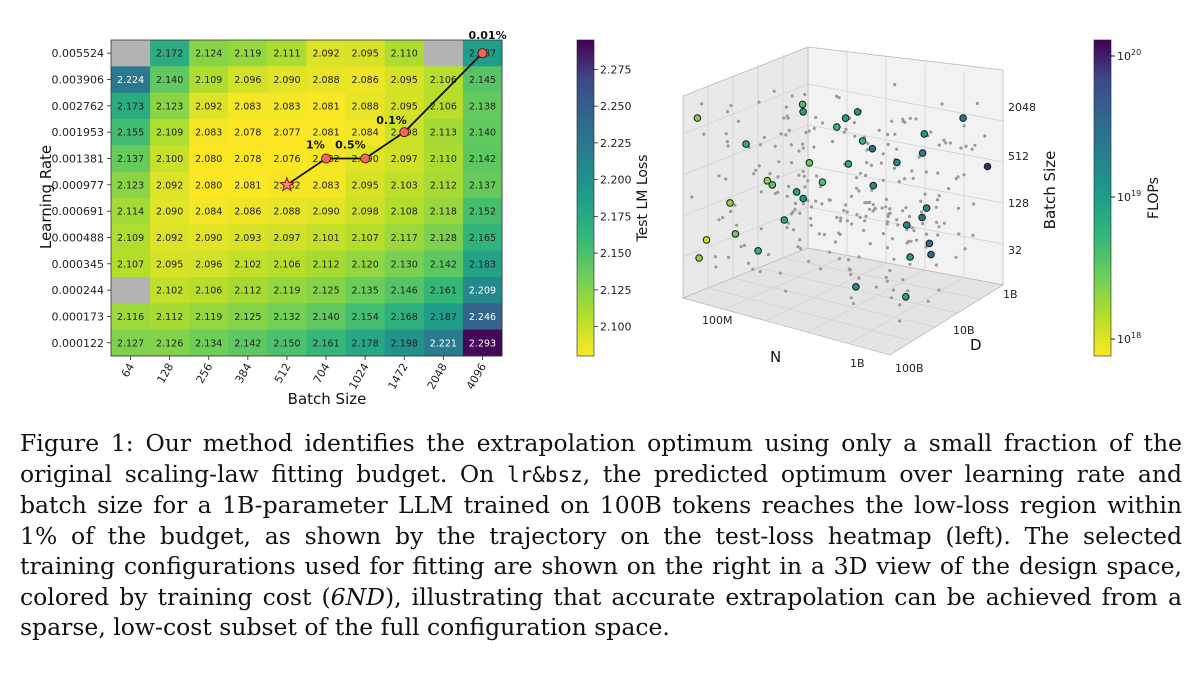 The width and height of the screenshot is (1199, 678). What do you see at coordinates (208, 212) in the screenshot?
I see `heatmap-cell-label: 2.084` at bounding box center [208, 212].